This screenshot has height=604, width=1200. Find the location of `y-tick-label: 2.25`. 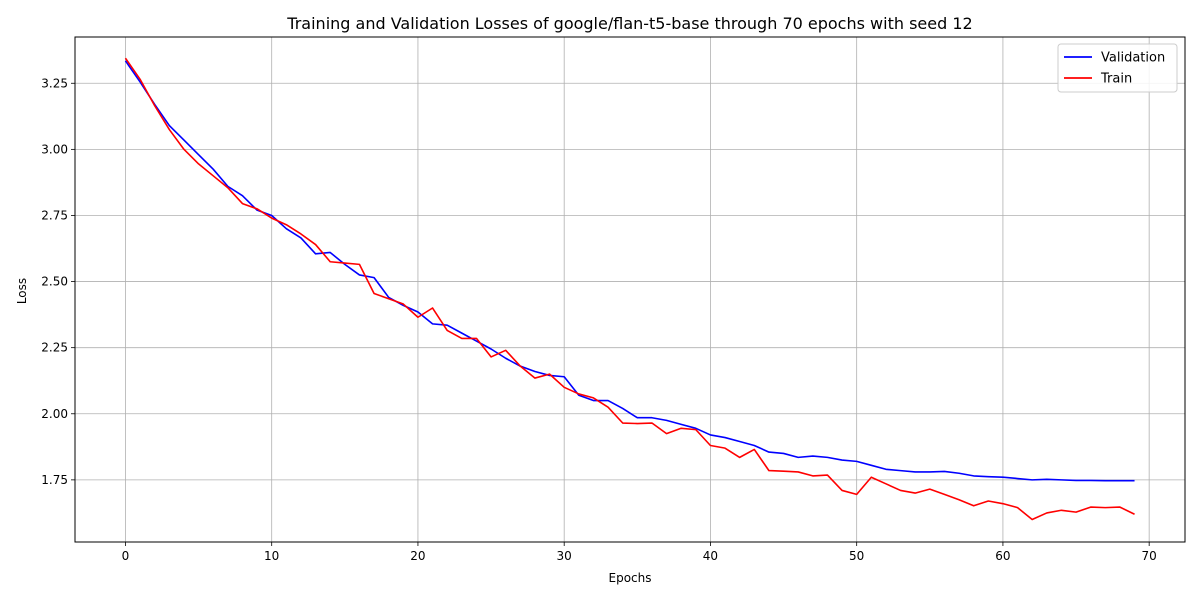

y-tick-label: 2.25 is located at coordinates (54, 348).